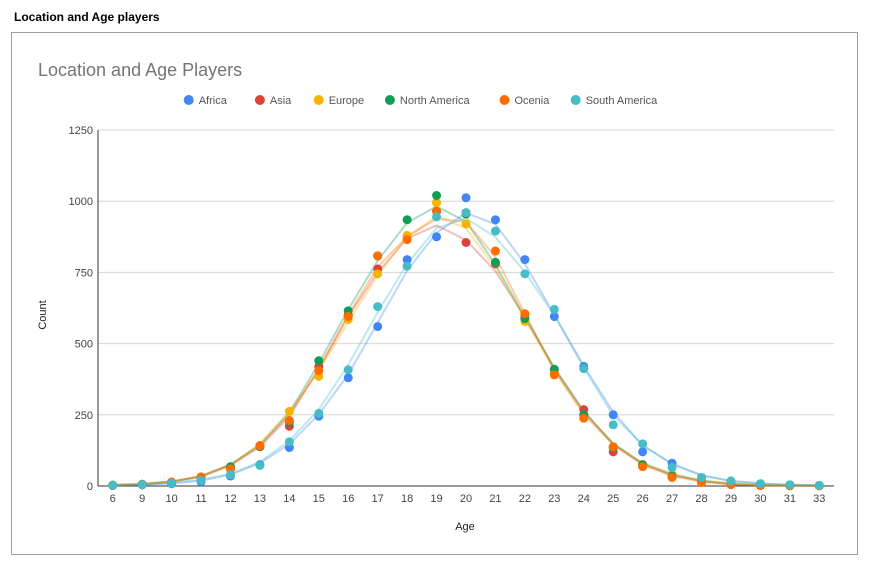 The image size is (887, 581). What do you see at coordinates (81, 202) in the screenshot?
I see `y-tick-label: 1000` at bounding box center [81, 202].